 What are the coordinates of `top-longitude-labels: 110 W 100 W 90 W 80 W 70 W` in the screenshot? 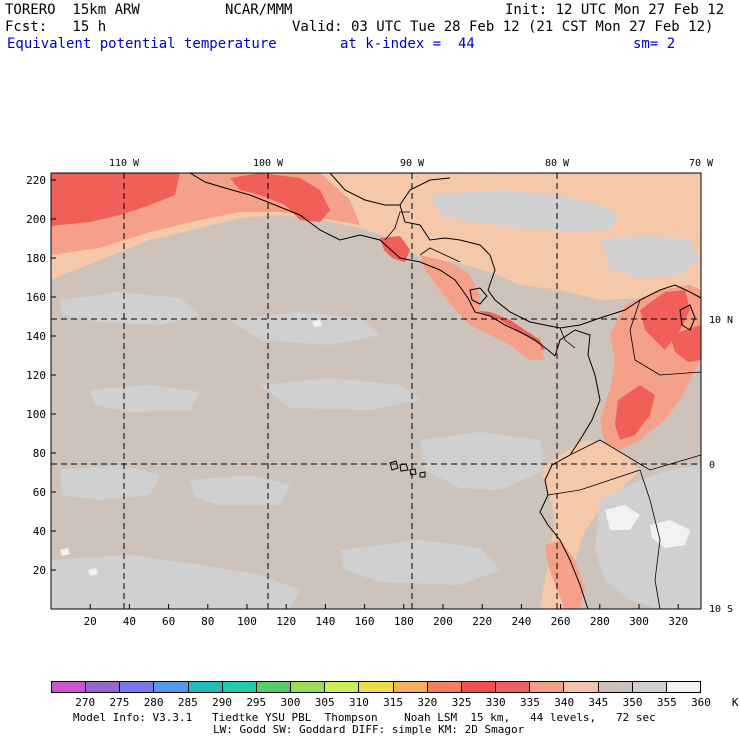 It's located at (411, 163).